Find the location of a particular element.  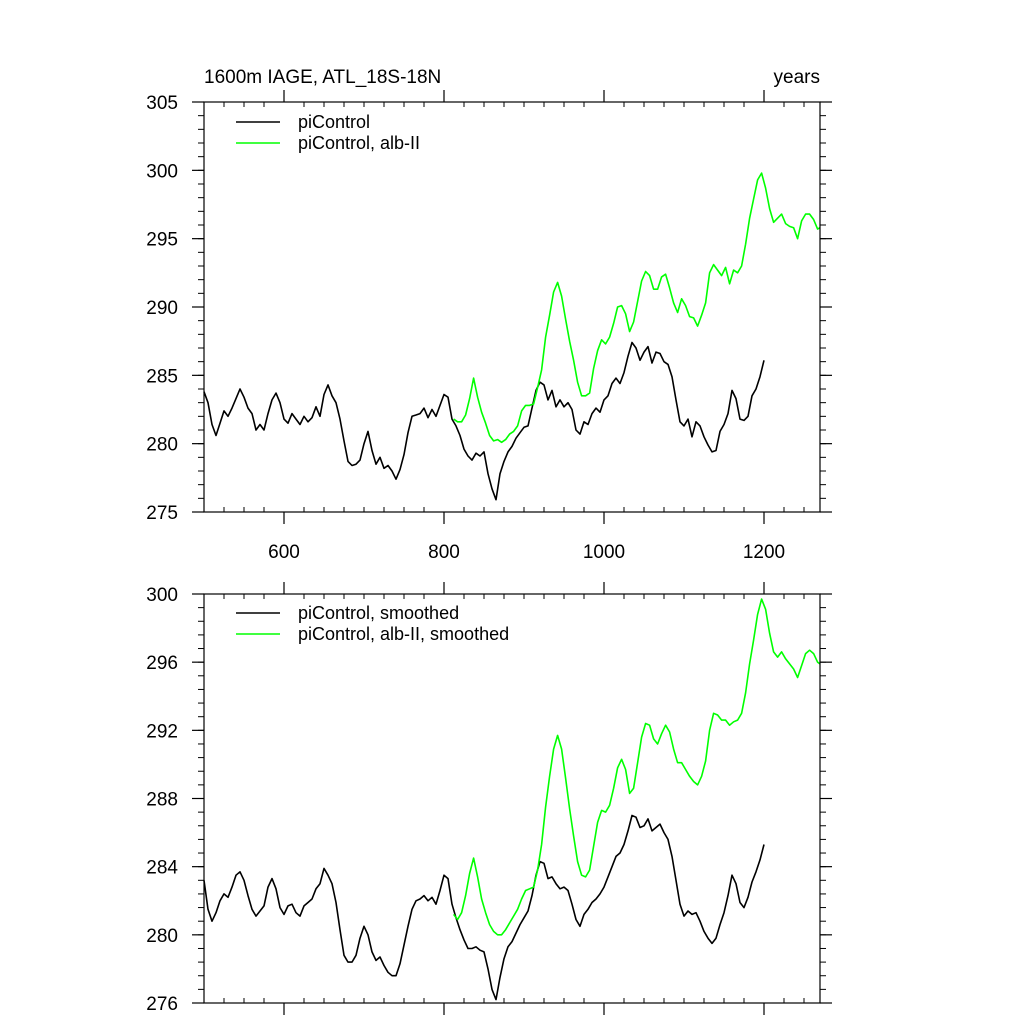

y-tick-label: 305 is located at coordinates (162, 103).